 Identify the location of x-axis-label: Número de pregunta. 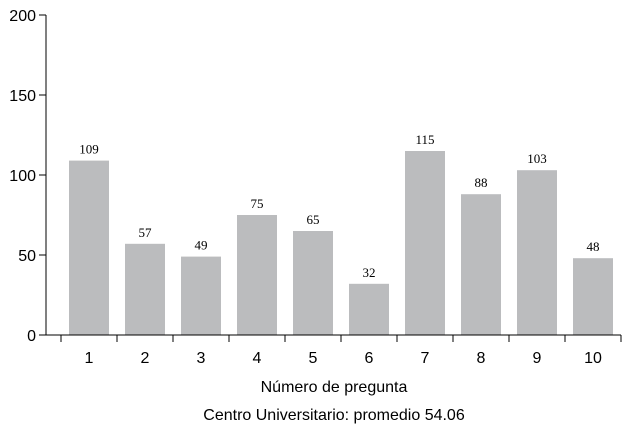
(334, 387).